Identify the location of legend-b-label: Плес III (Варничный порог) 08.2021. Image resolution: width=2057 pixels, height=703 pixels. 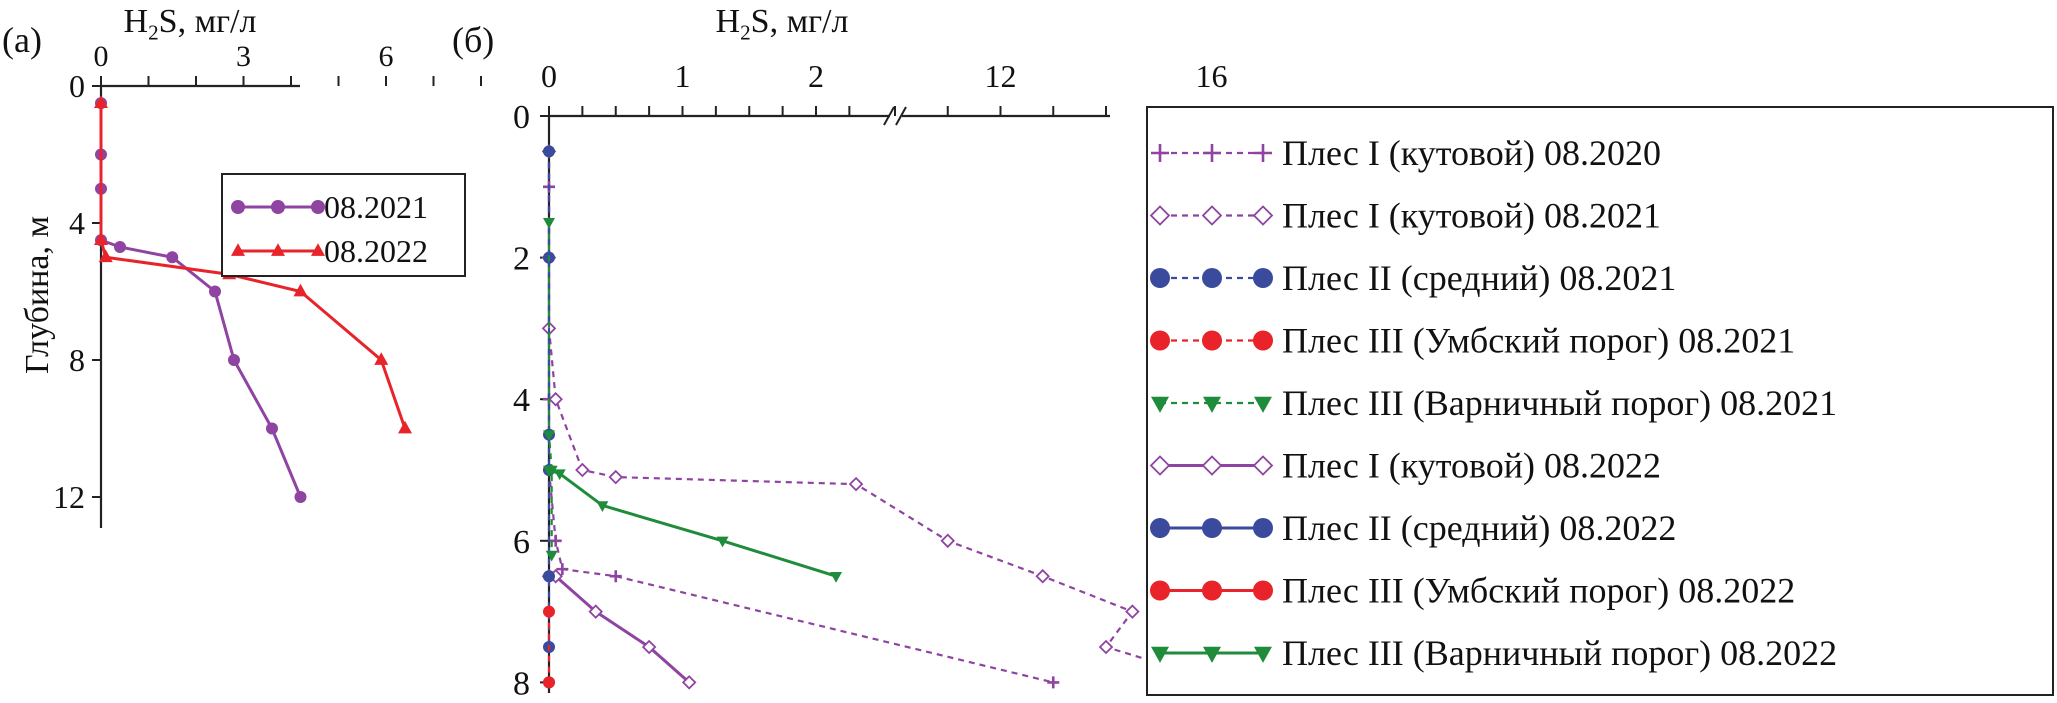
(1559, 403).